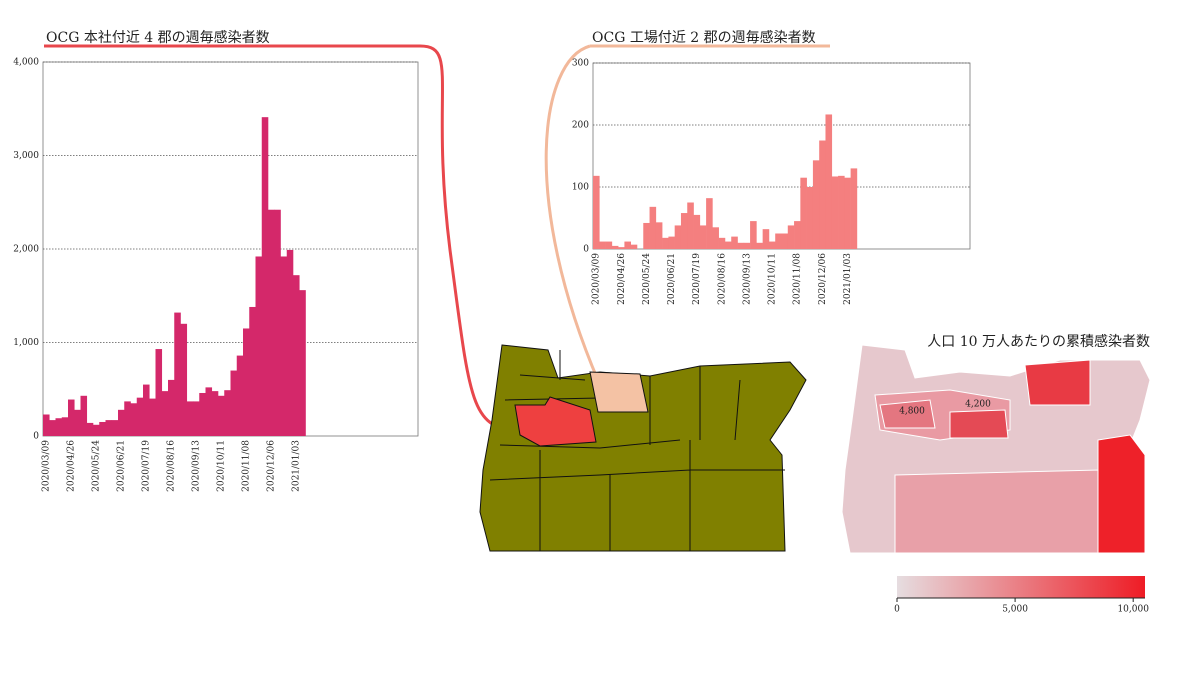 This screenshot has width=1200, height=675. What do you see at coordinates (26, 156) in the screenshot?
I see `y-tick-label: 3,000` at bounding box center [26, 156].